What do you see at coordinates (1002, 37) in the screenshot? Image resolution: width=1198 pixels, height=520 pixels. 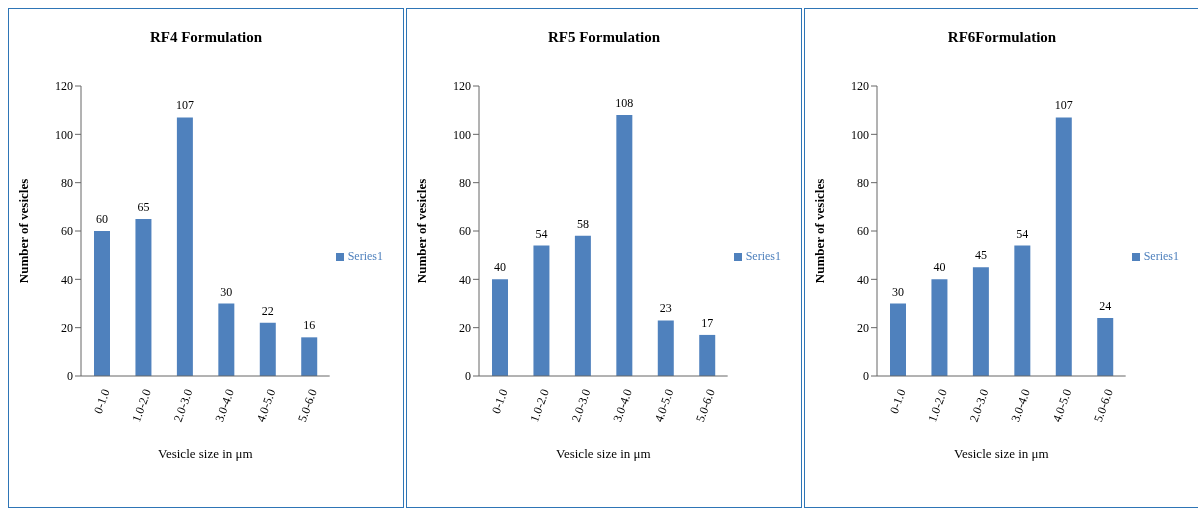 I see `chart-title: RF6Formulation` at bounding box center [1002, 37].